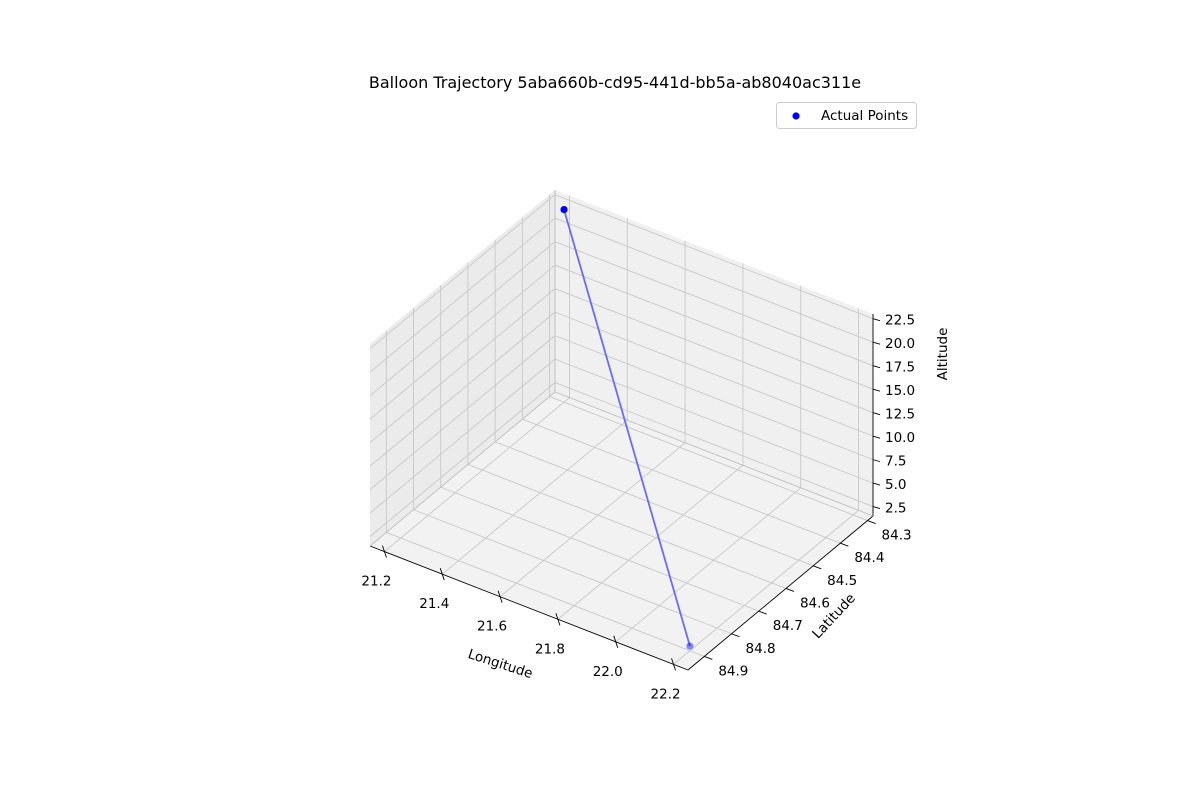 The width and height of the screenshot is (1200, 804). What do you see at coordinates (815, 603) in the screenshot?
I see `y-tick-label: 84.6` at bounding box center [815, 603].